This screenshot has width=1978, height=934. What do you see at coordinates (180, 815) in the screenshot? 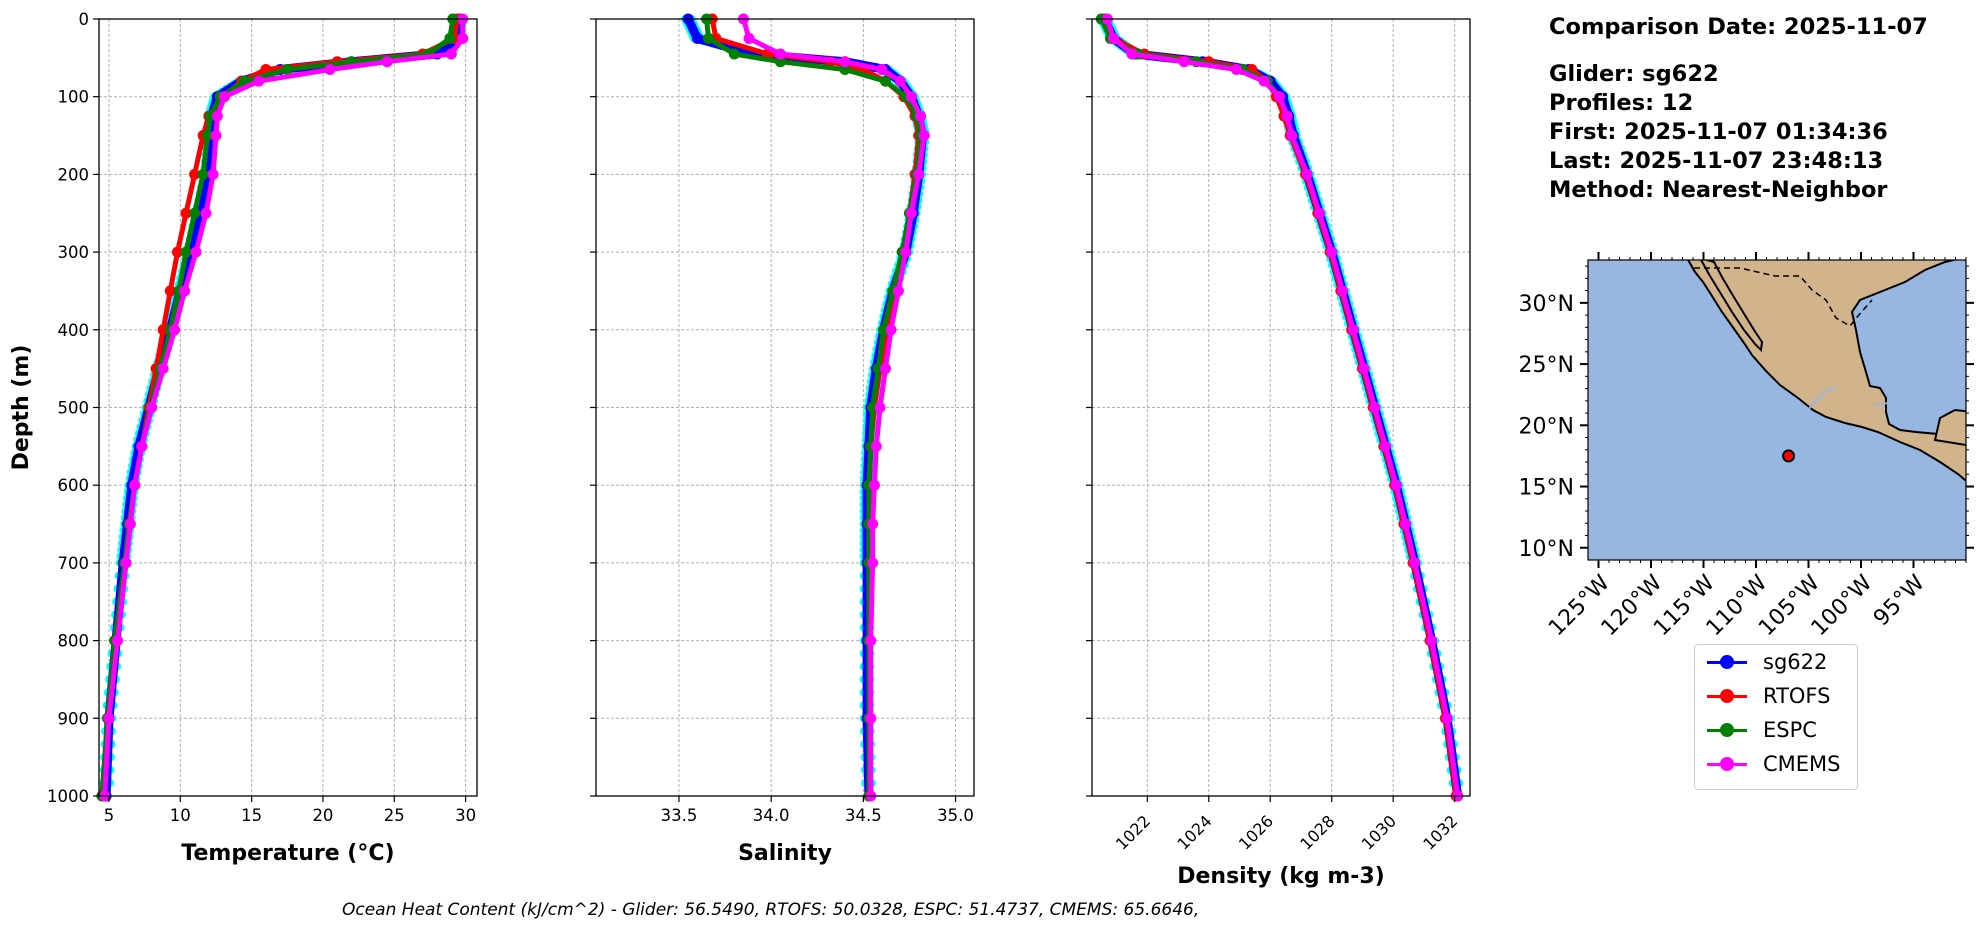
I see `x-tick-label: 10` at bounding box center [180, 815].